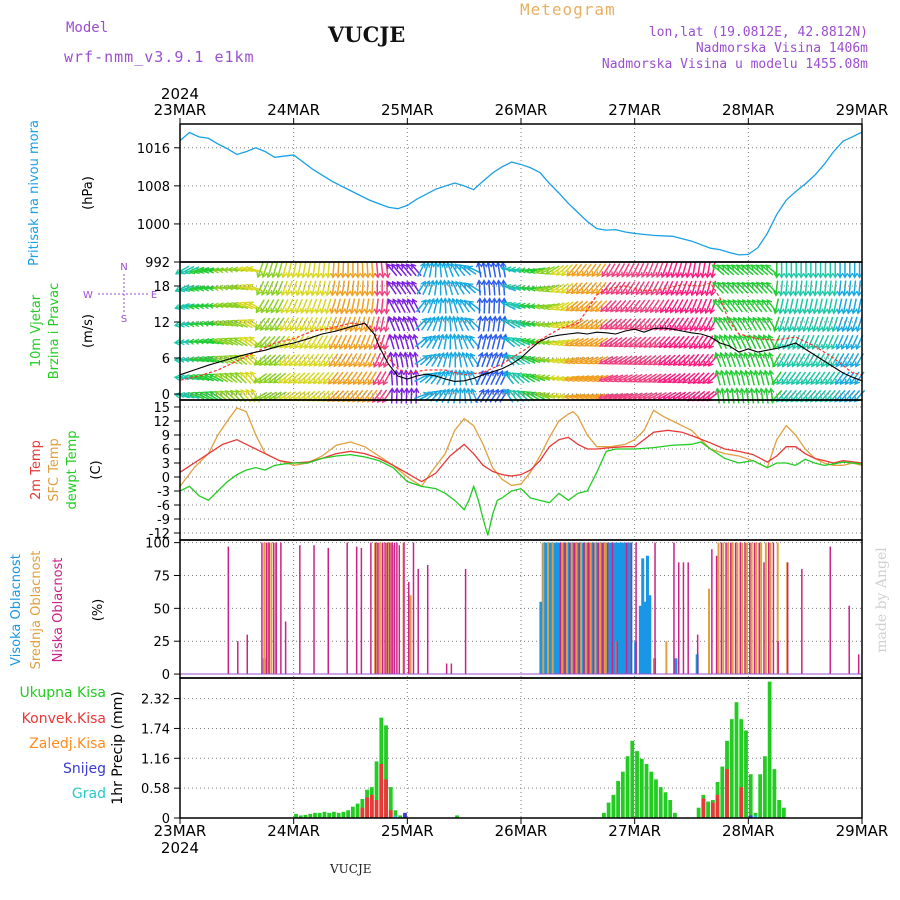  What do you see at coordinates (166, 359) in the screenshot?
I see `wind-tick-label: 6` at bounding box center [166, 359].